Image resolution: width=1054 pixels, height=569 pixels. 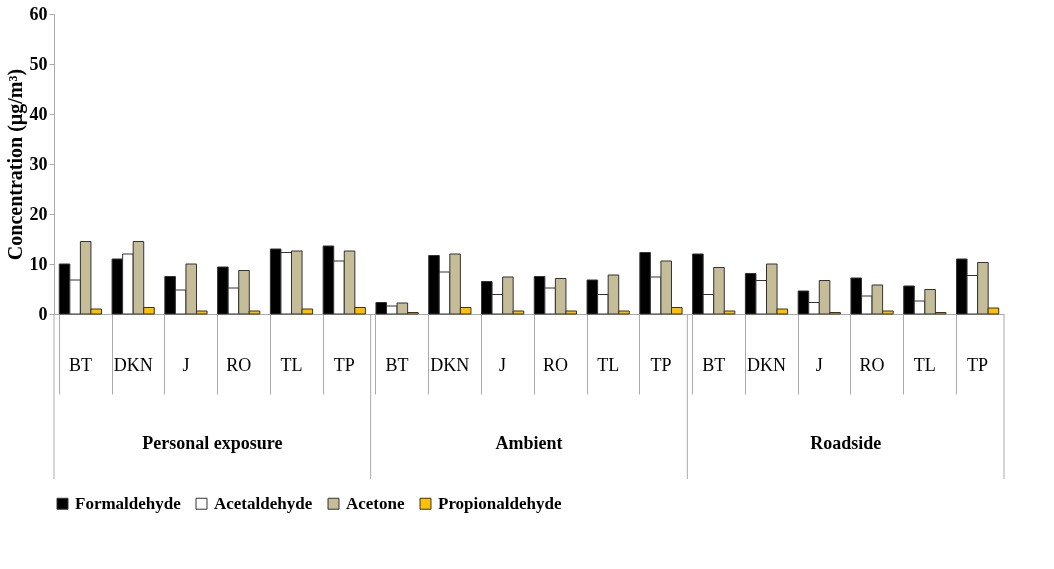 What do you see at coordinates (38, 13) in the screenshot?
I see `y-tick-label: 60` at bounding box center [38, 13].